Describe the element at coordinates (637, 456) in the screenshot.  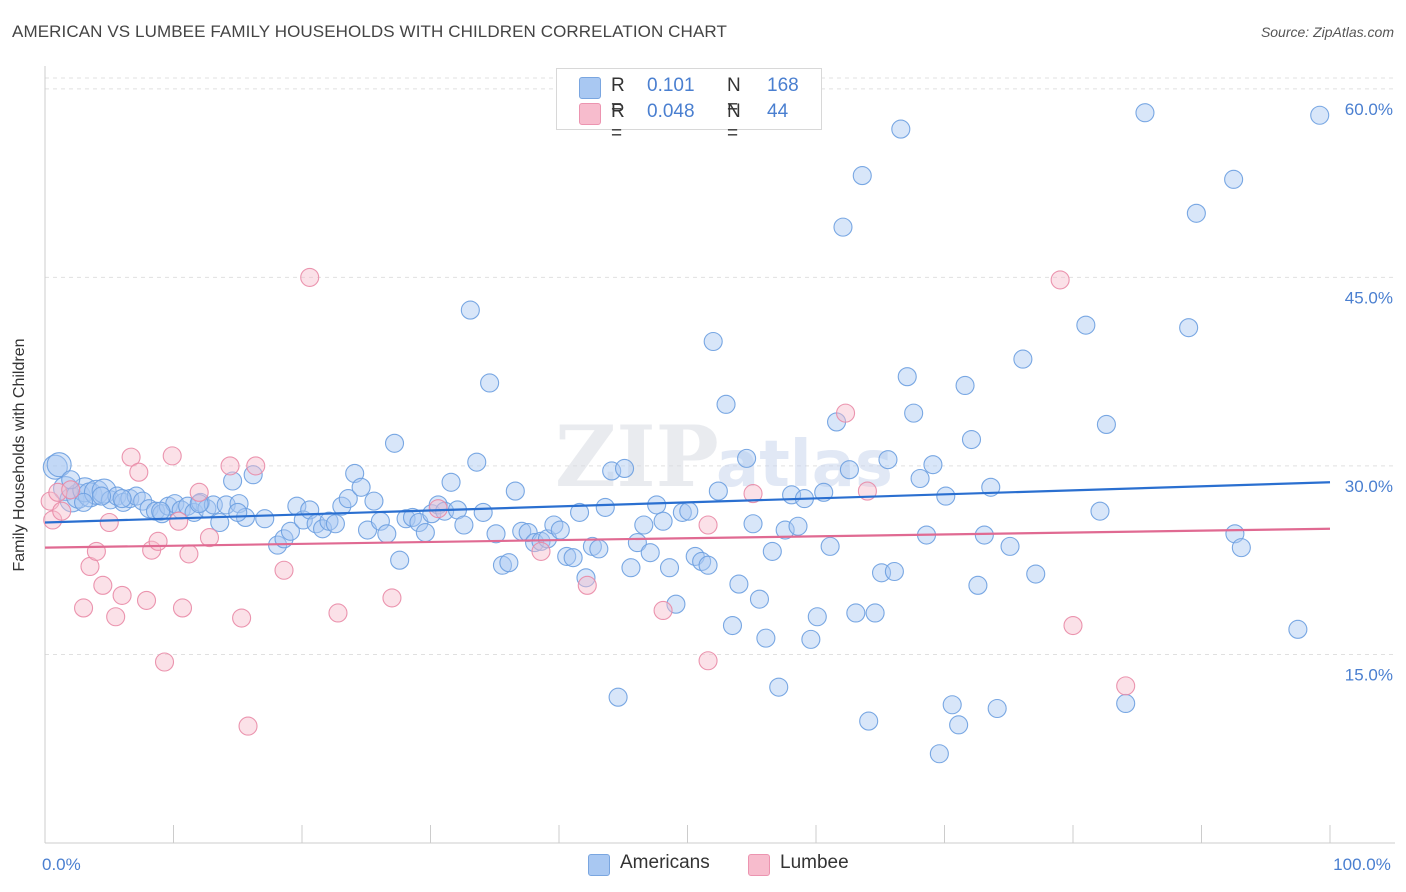
I see `watermark-text: ZIP` at that location.